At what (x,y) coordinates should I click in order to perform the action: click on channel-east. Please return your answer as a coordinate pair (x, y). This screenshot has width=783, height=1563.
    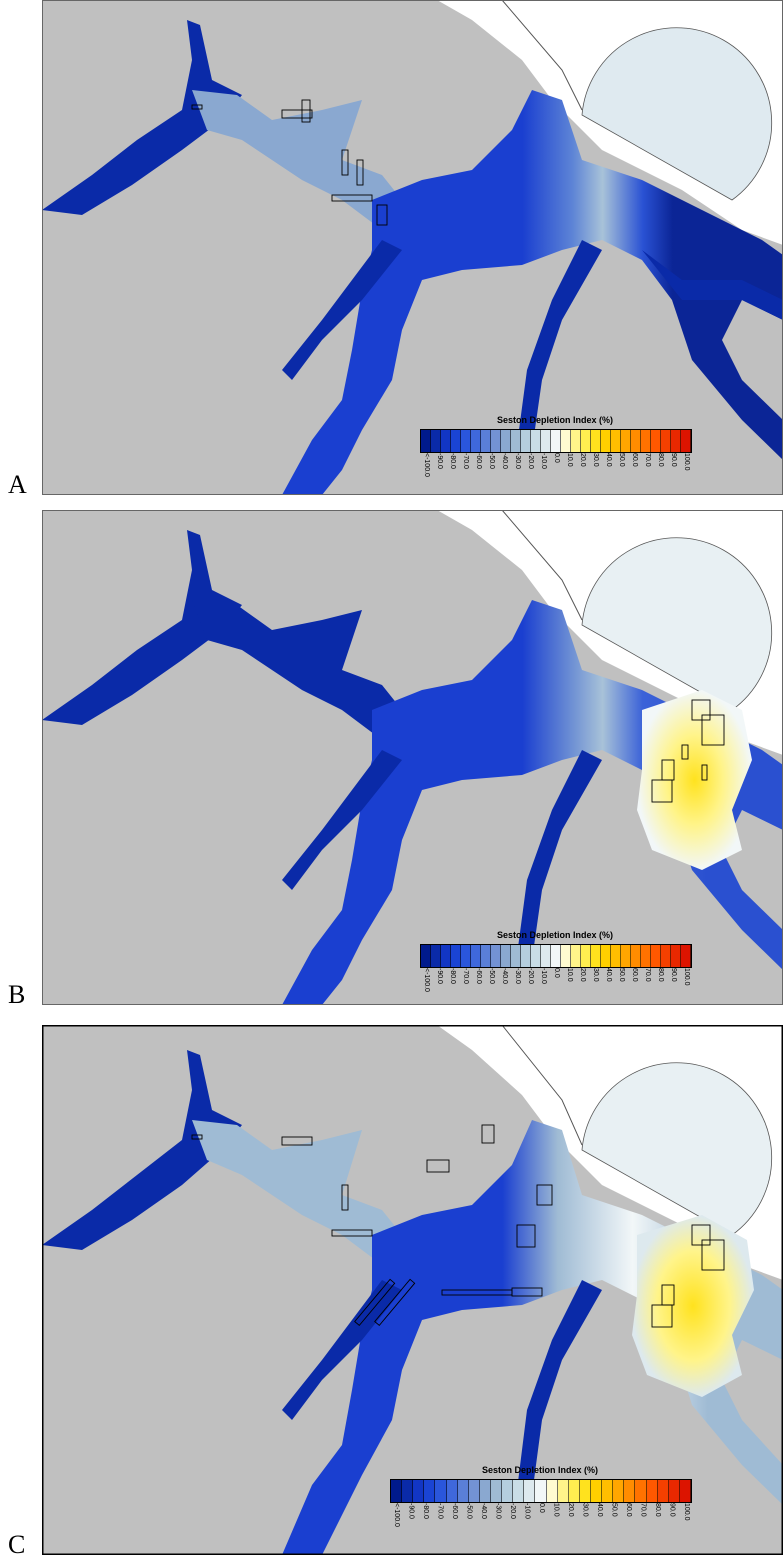
    Looking at the image, I should click on (712, 285).